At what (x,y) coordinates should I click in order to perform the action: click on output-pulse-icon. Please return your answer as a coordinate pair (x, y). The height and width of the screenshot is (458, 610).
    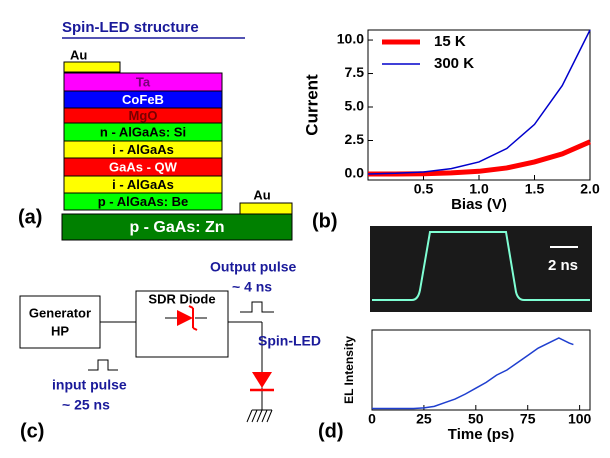
    Looking at the image, I should click on (257, 307).